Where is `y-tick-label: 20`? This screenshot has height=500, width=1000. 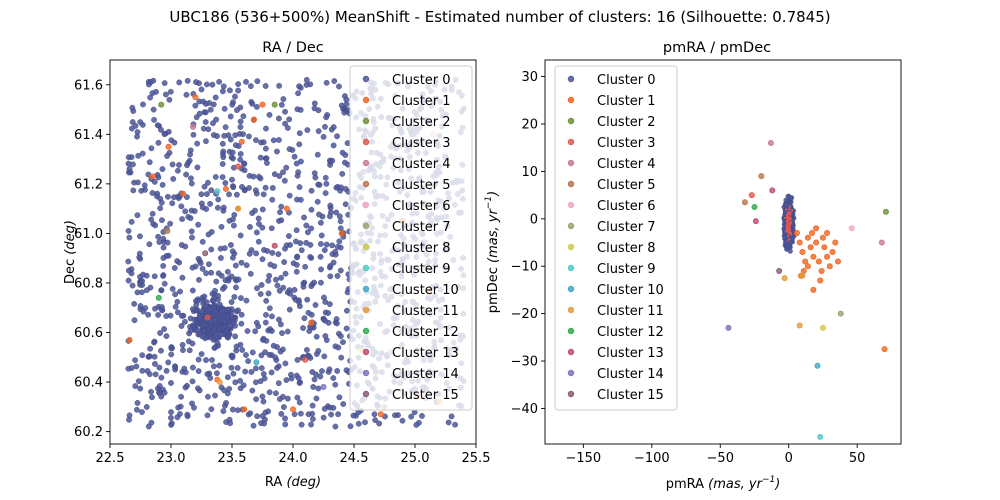
y-tick-label: 20 is located at coordinates (529, 125).